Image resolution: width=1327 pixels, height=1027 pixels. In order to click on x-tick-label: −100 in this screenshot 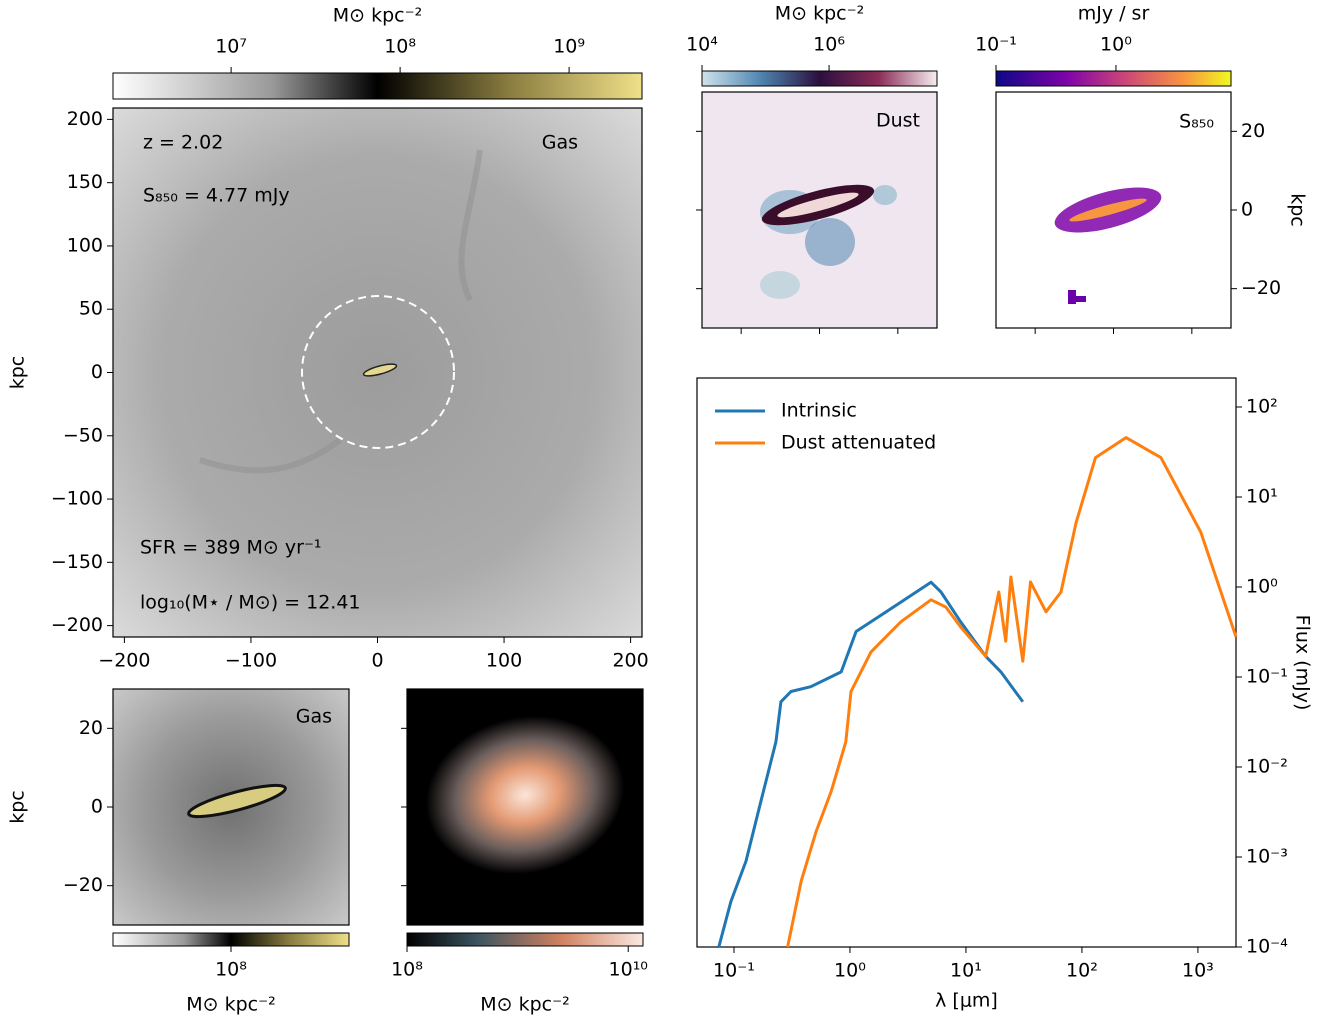, I will do `click(251, 661)`.